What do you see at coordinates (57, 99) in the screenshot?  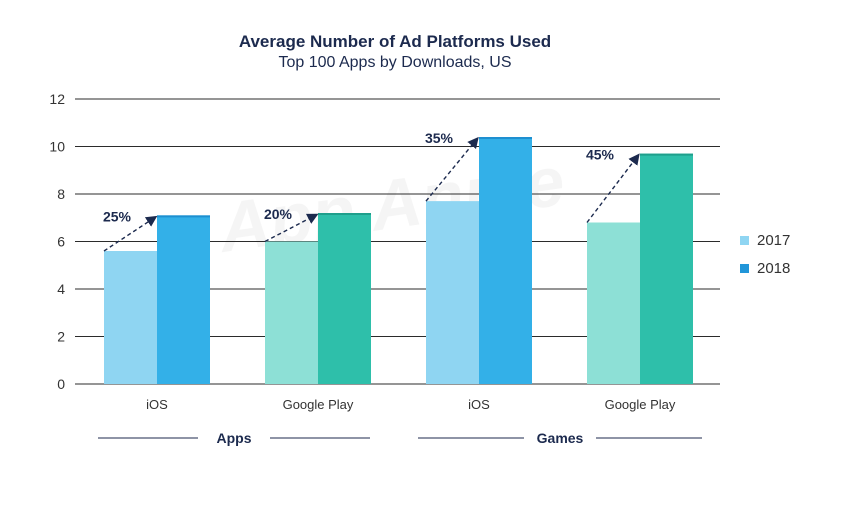 I see `y-tick-label-12: 12` at bounding box center [57, 99].